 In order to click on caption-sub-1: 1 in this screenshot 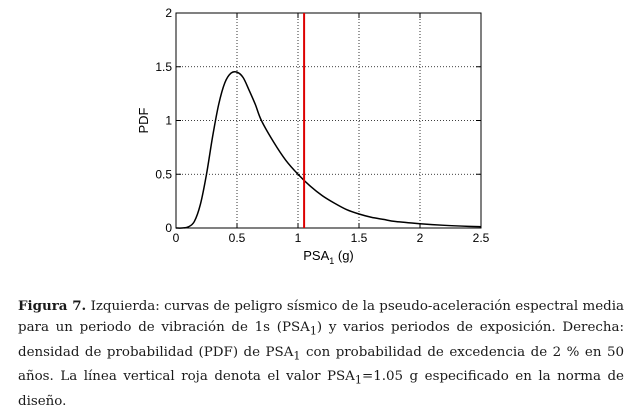, I will do `click(313, 331)`.